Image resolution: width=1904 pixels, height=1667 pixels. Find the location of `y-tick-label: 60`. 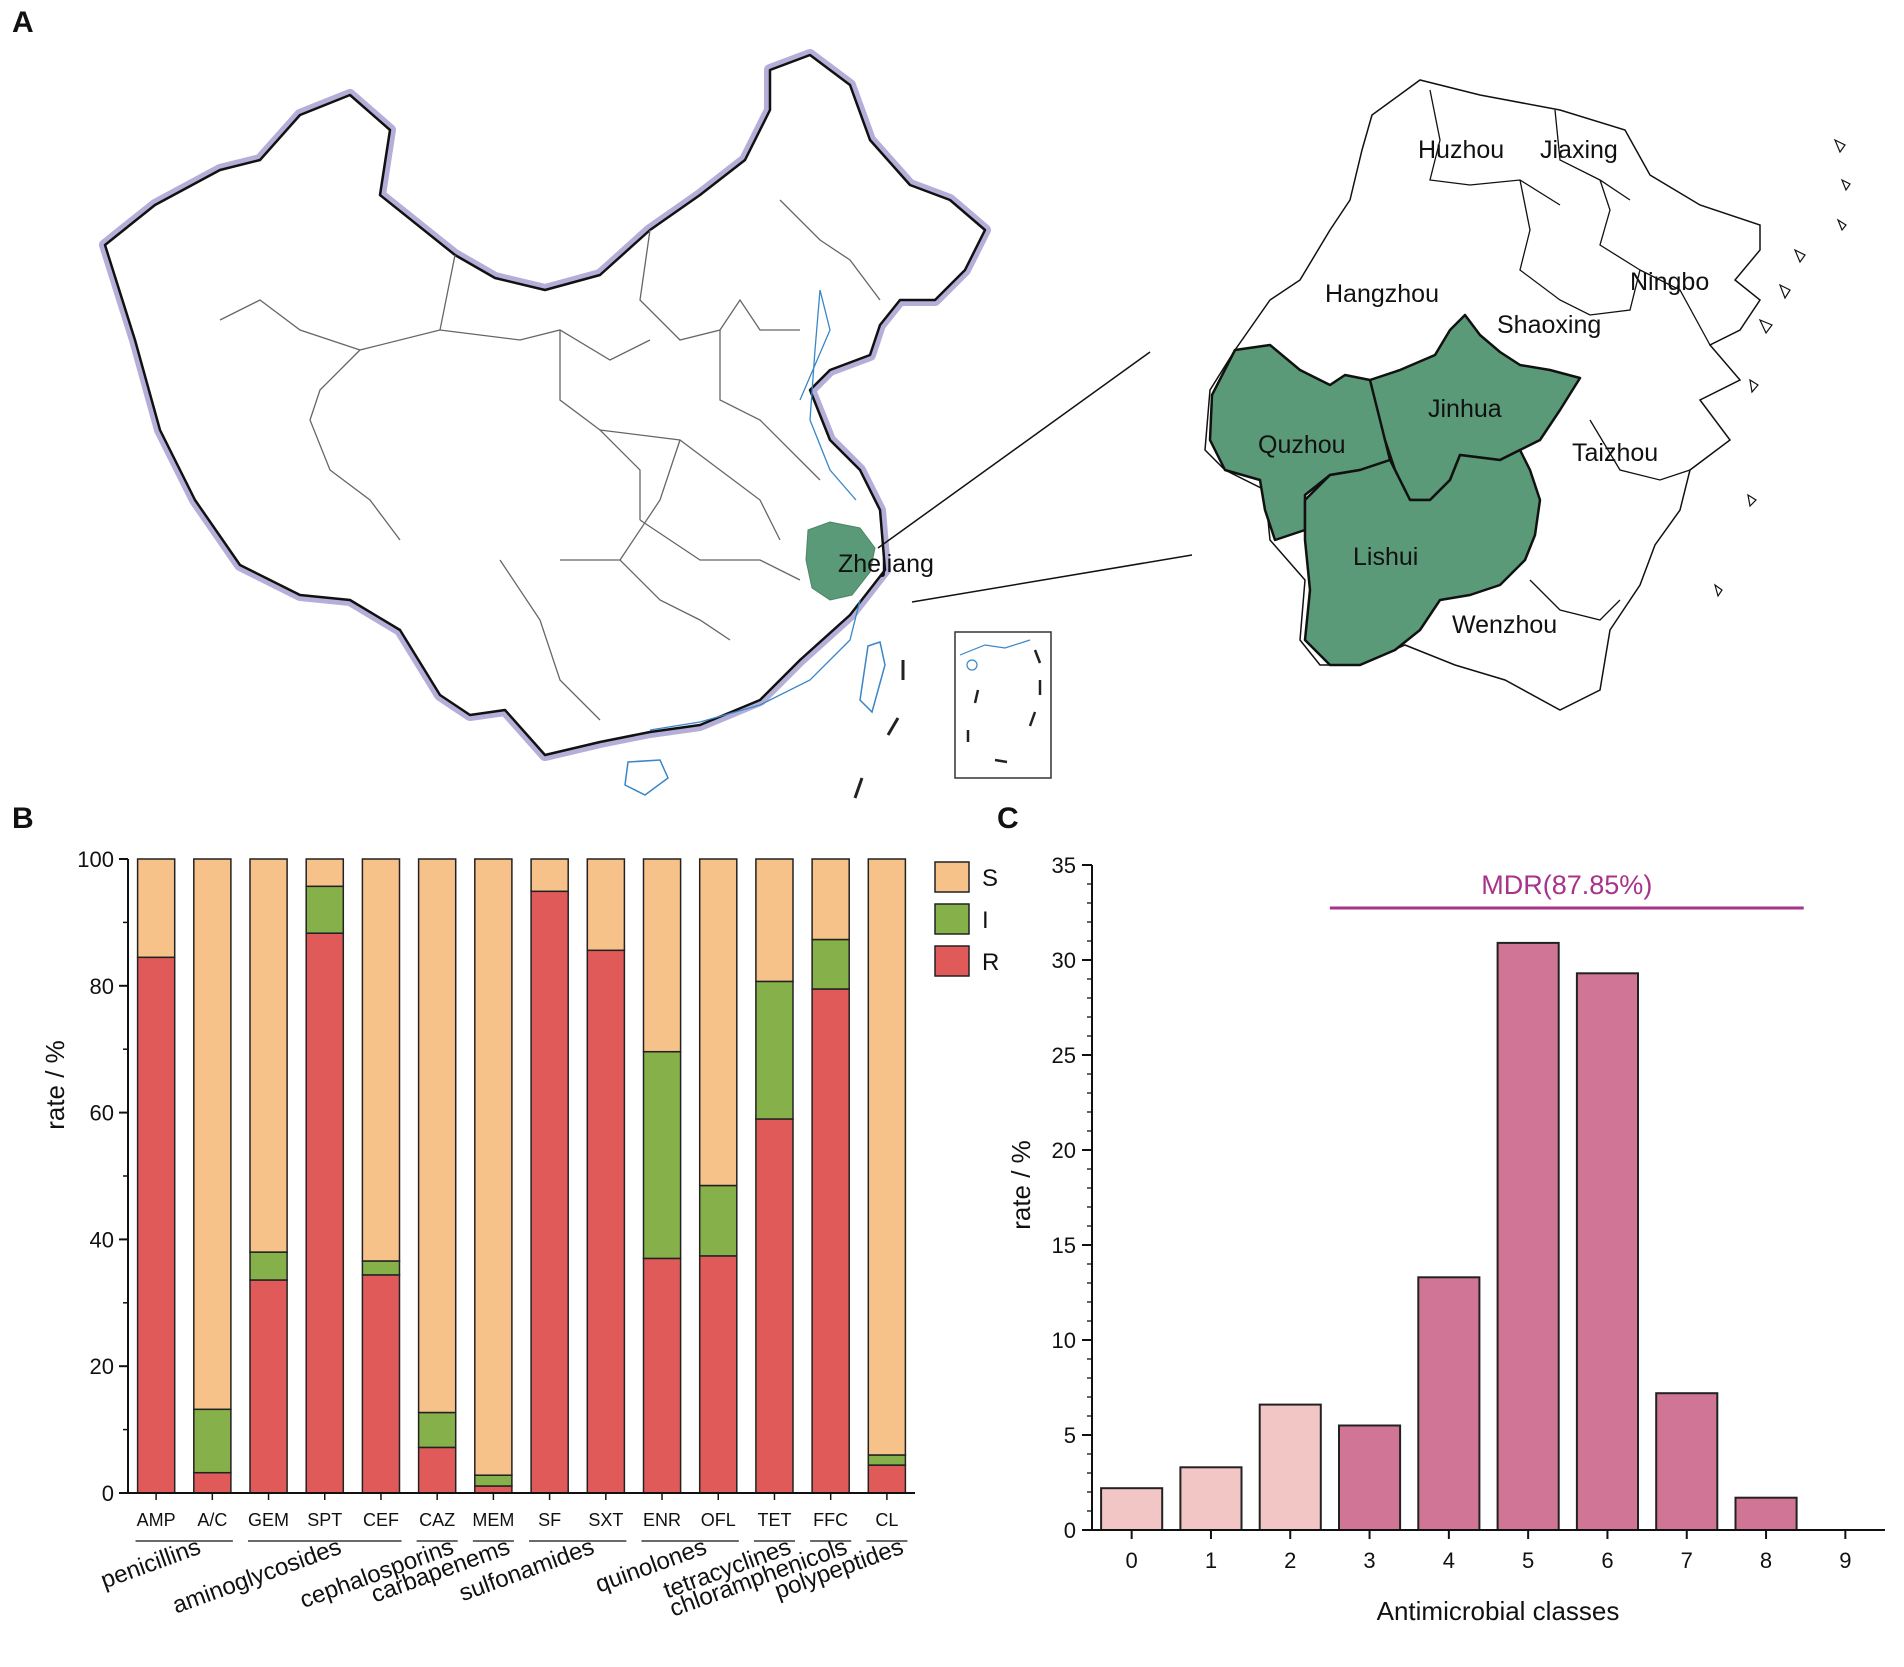

y-tick-label: 60 is located at coordinates (102, 1113).